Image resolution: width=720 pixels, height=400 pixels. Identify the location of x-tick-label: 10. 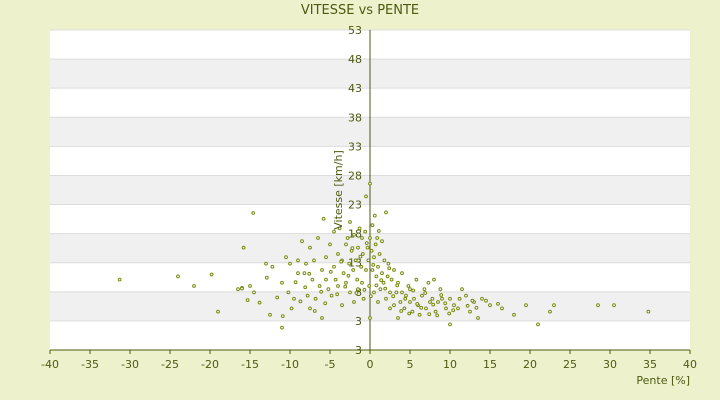
(450, 364).